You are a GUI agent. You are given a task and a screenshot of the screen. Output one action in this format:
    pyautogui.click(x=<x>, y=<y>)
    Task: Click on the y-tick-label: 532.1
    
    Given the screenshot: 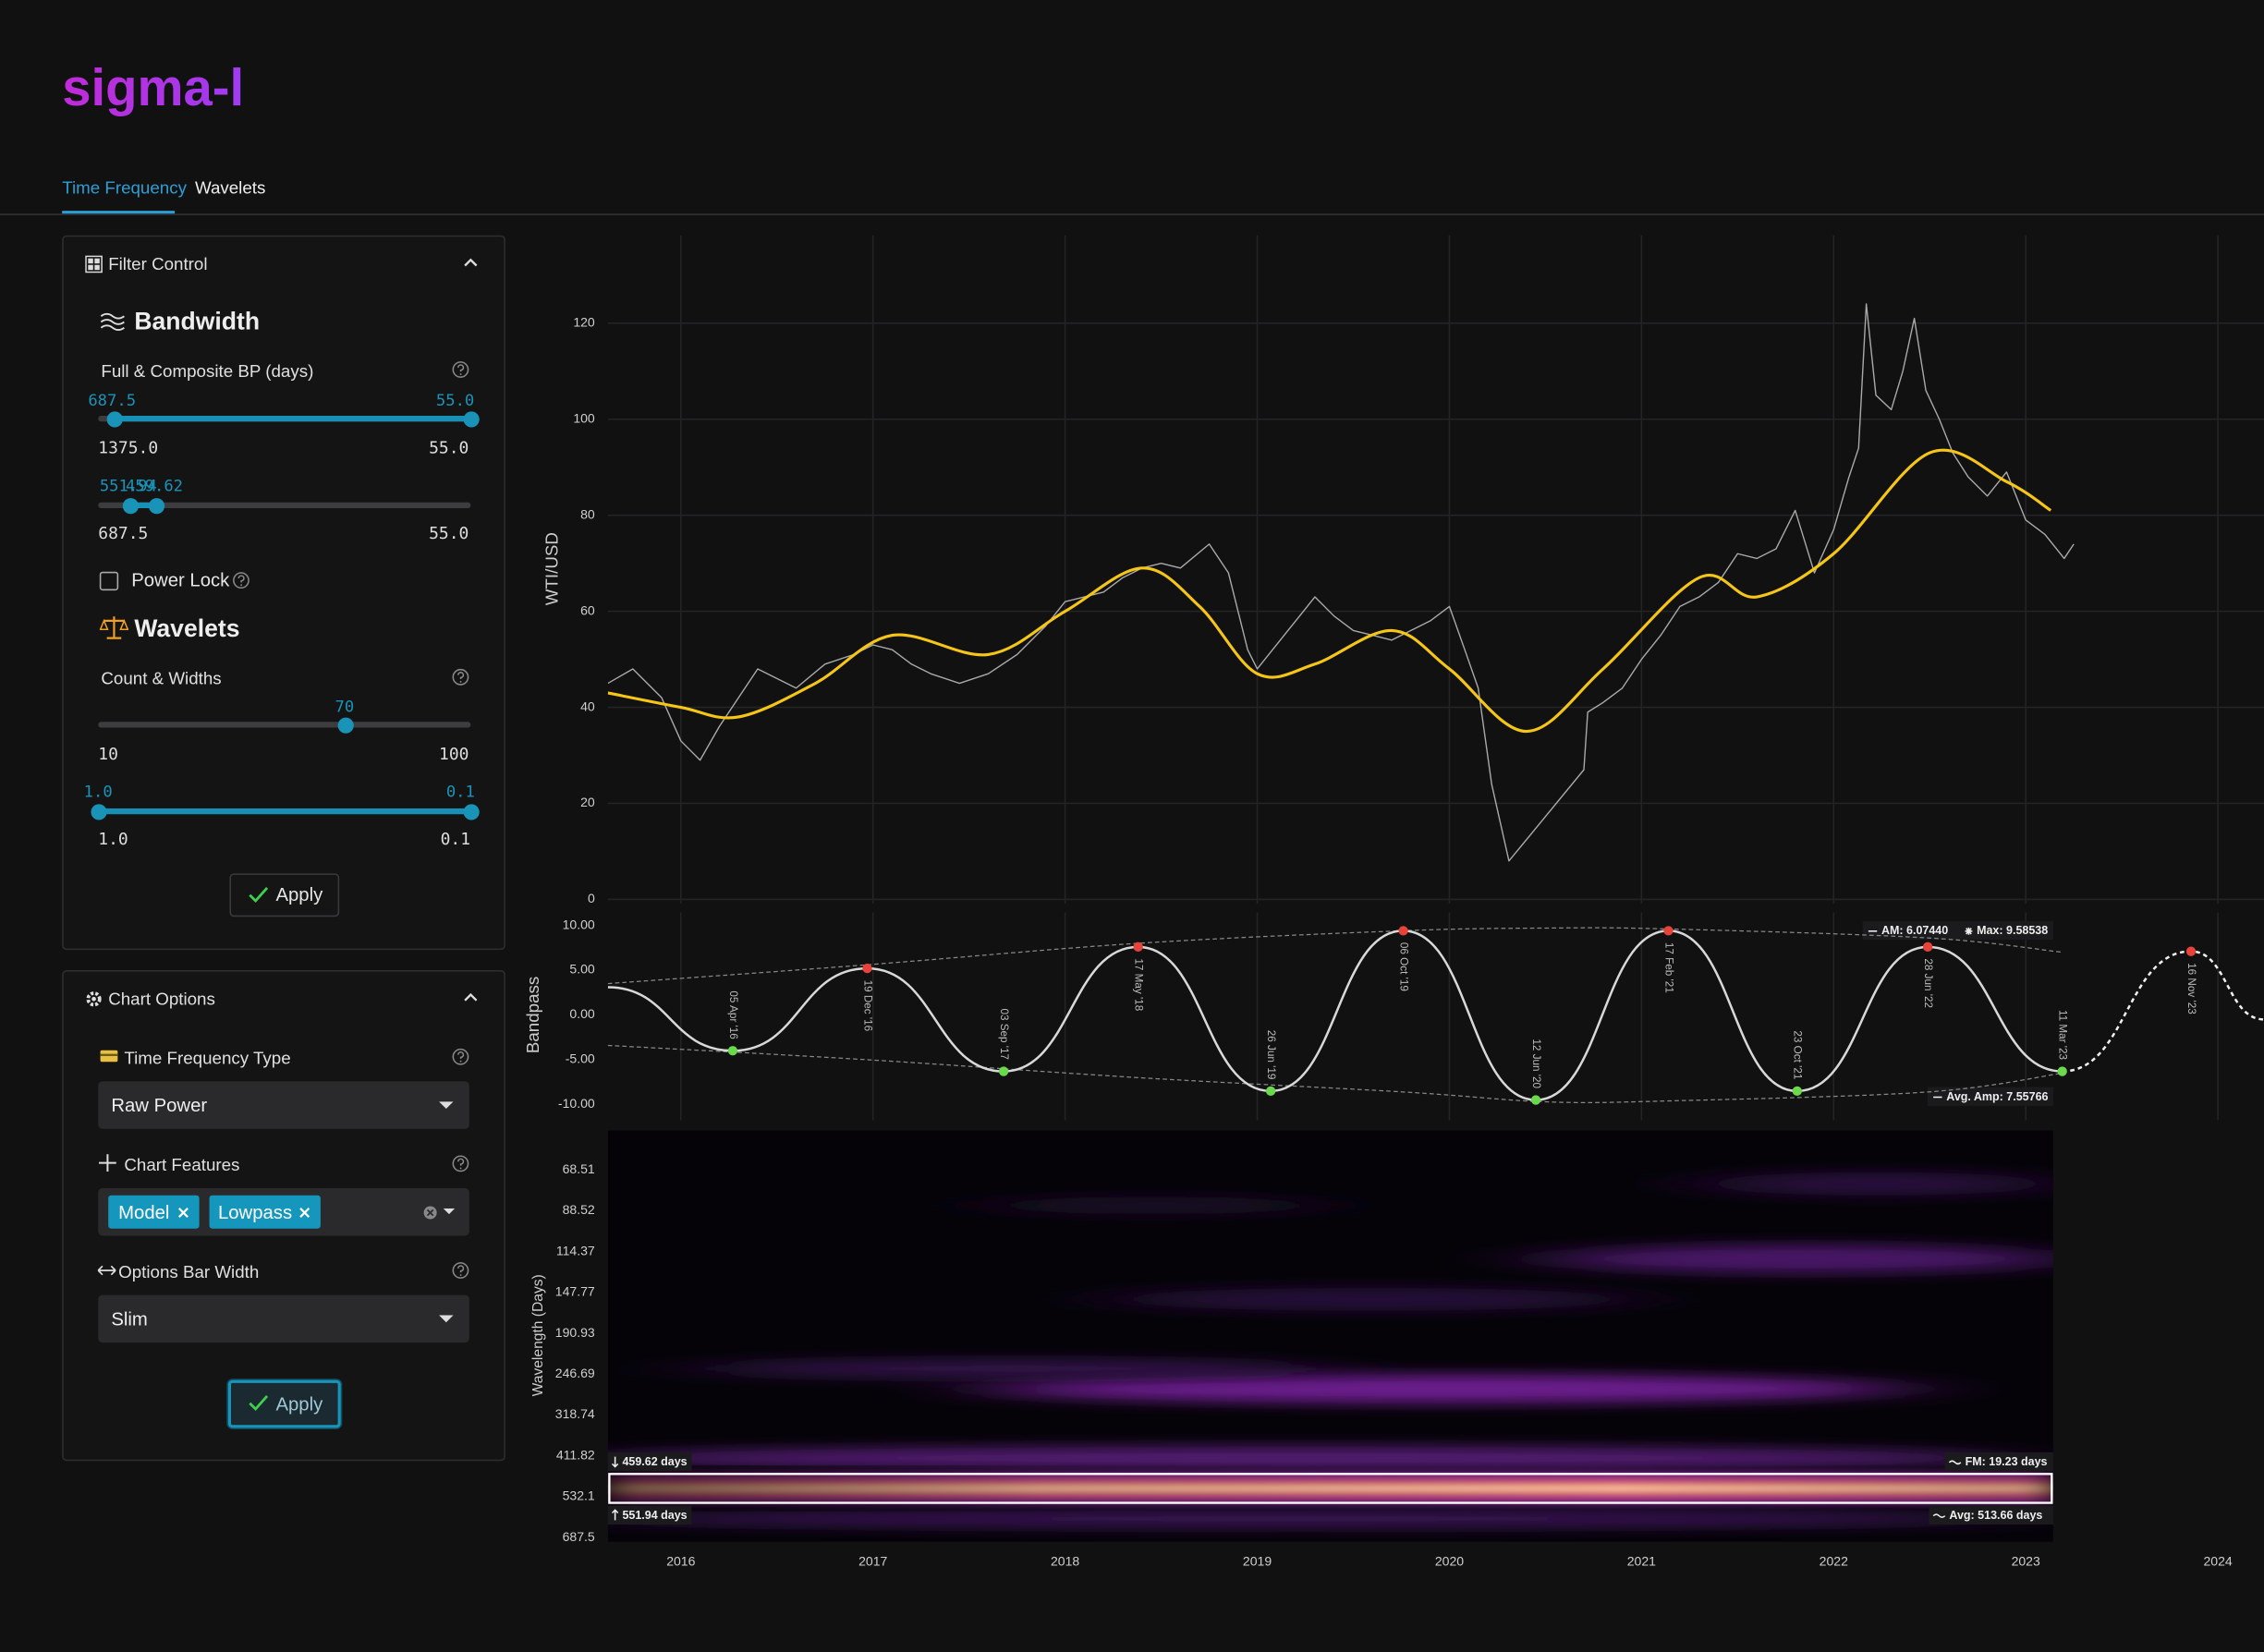 What is the action you would take?
    pyautogui.click(x=579, y=1495)
    